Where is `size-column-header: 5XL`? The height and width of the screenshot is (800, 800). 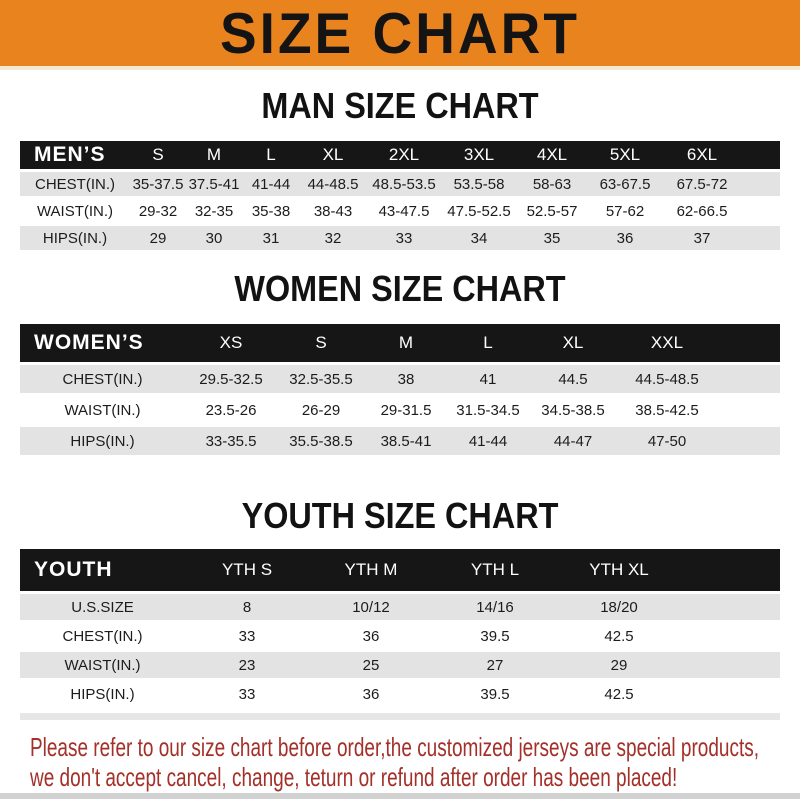
size-column-header: 5XL is located at coordinates (625, 155).